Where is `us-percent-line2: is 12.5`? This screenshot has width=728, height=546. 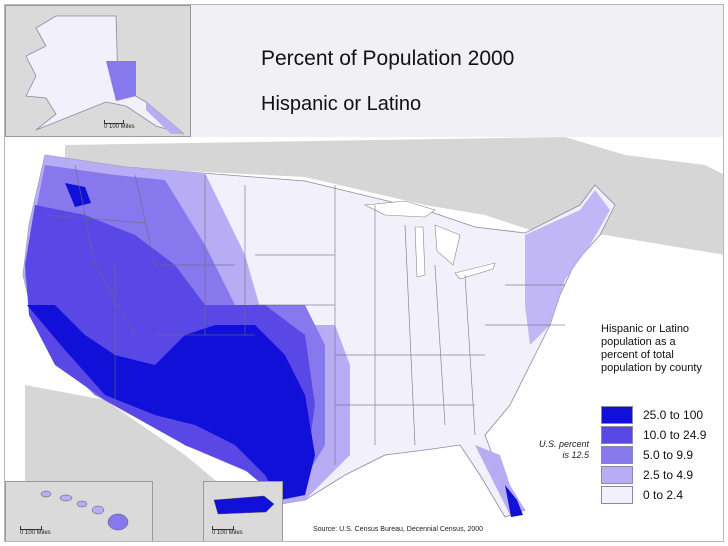
us-percent-line2: is 12.5 is located at coordinates (575, 455).